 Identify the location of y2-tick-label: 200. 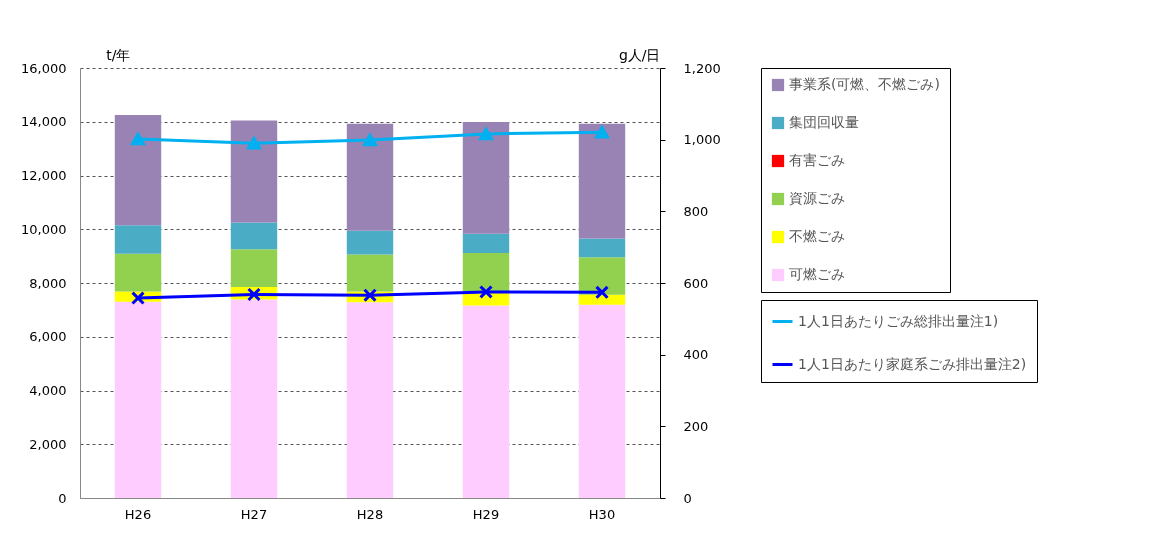
(696, 426).